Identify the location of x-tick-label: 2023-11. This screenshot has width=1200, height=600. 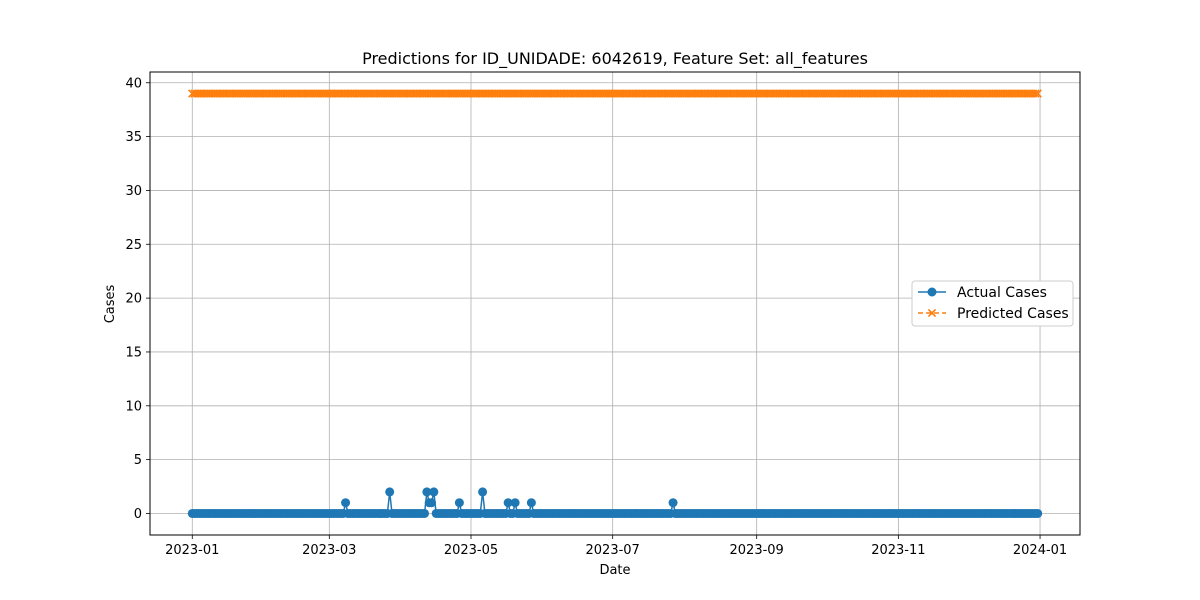
(898, 550).